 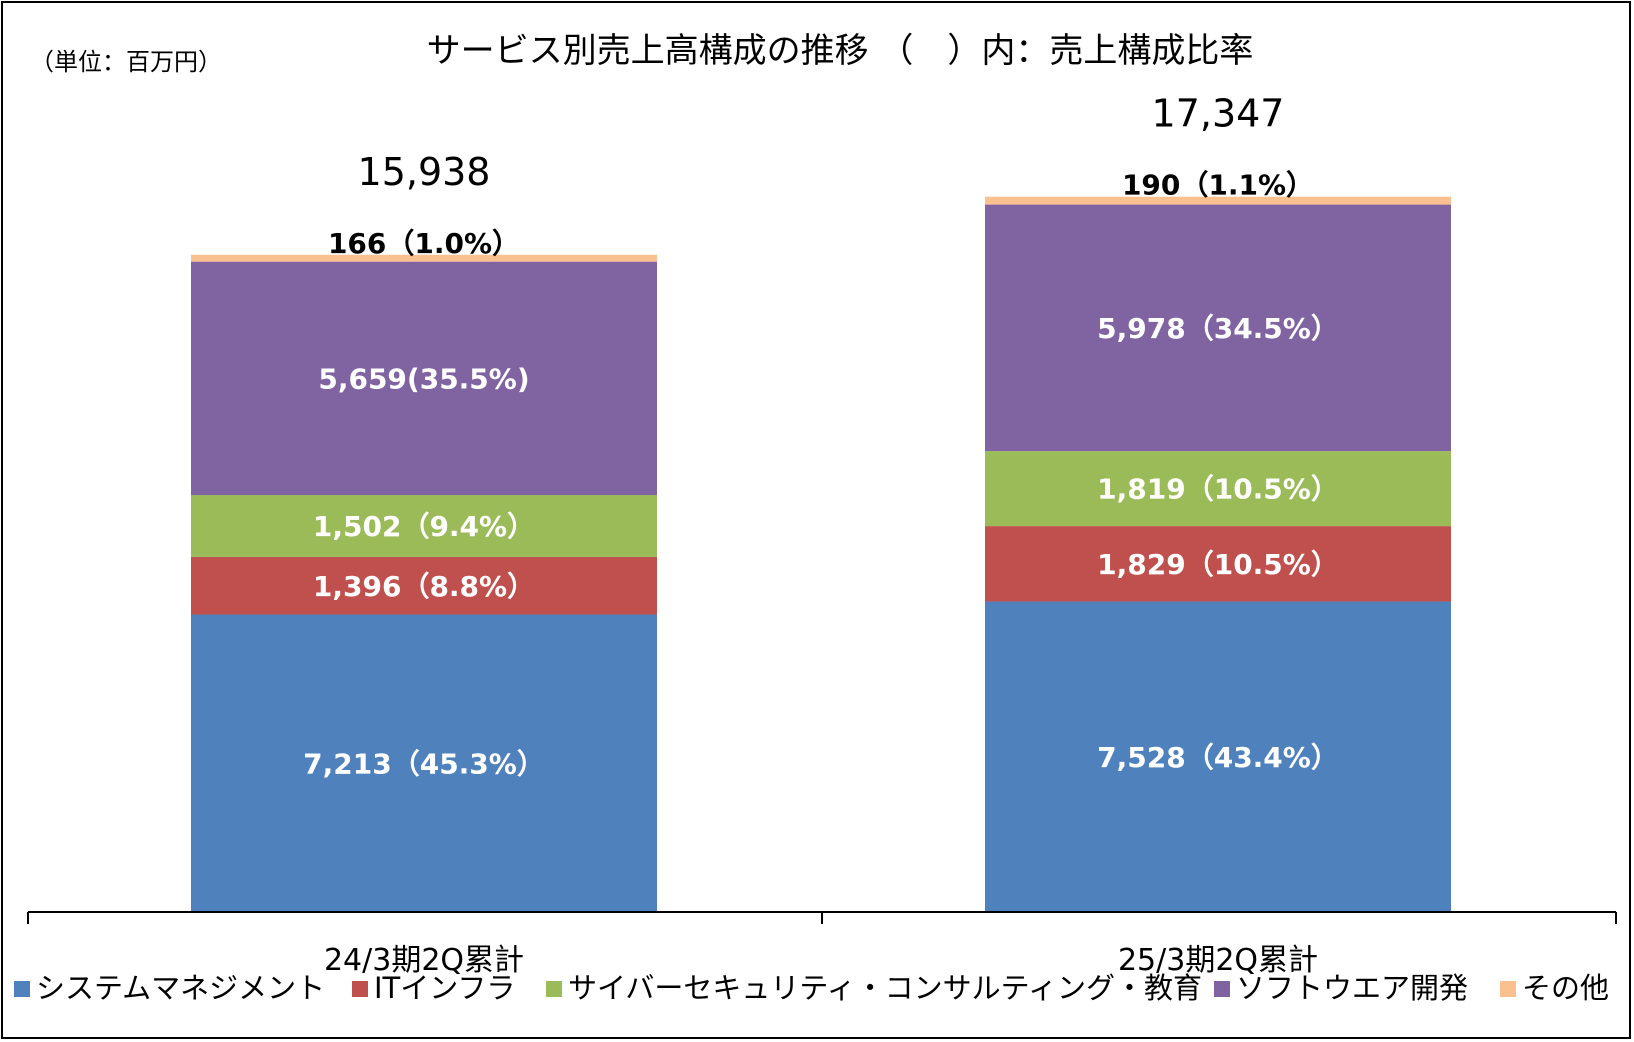 I want to click on legend-label: ITインフラ, so click(x=444, y=988).